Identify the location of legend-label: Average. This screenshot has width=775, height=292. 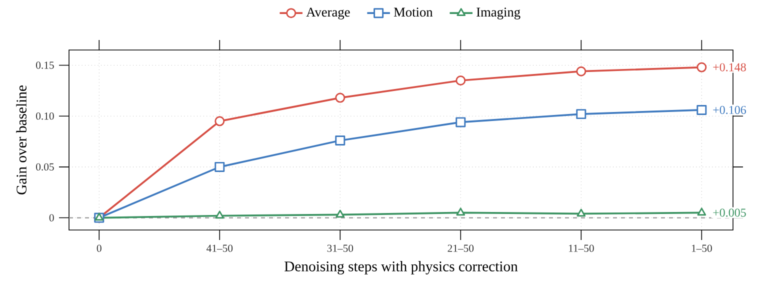
(328, 14).